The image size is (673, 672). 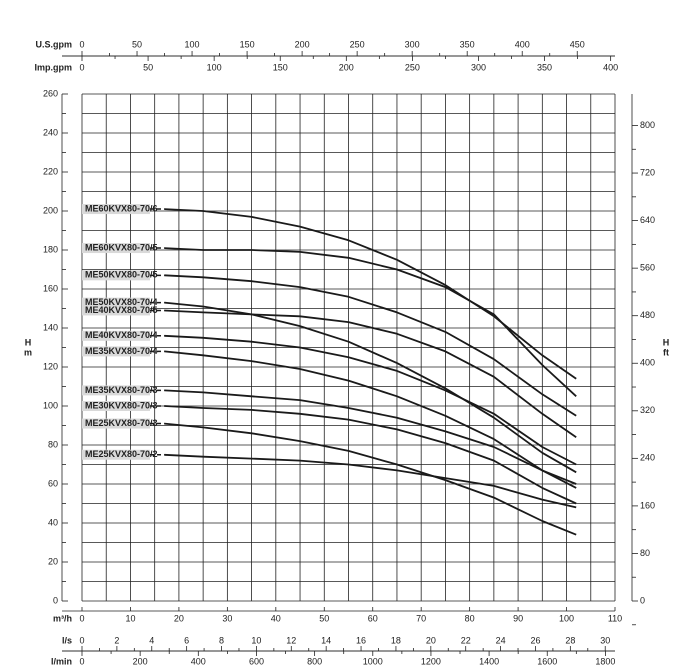 I want to click on y-tick-label: 140, so click(x=50, y=327).